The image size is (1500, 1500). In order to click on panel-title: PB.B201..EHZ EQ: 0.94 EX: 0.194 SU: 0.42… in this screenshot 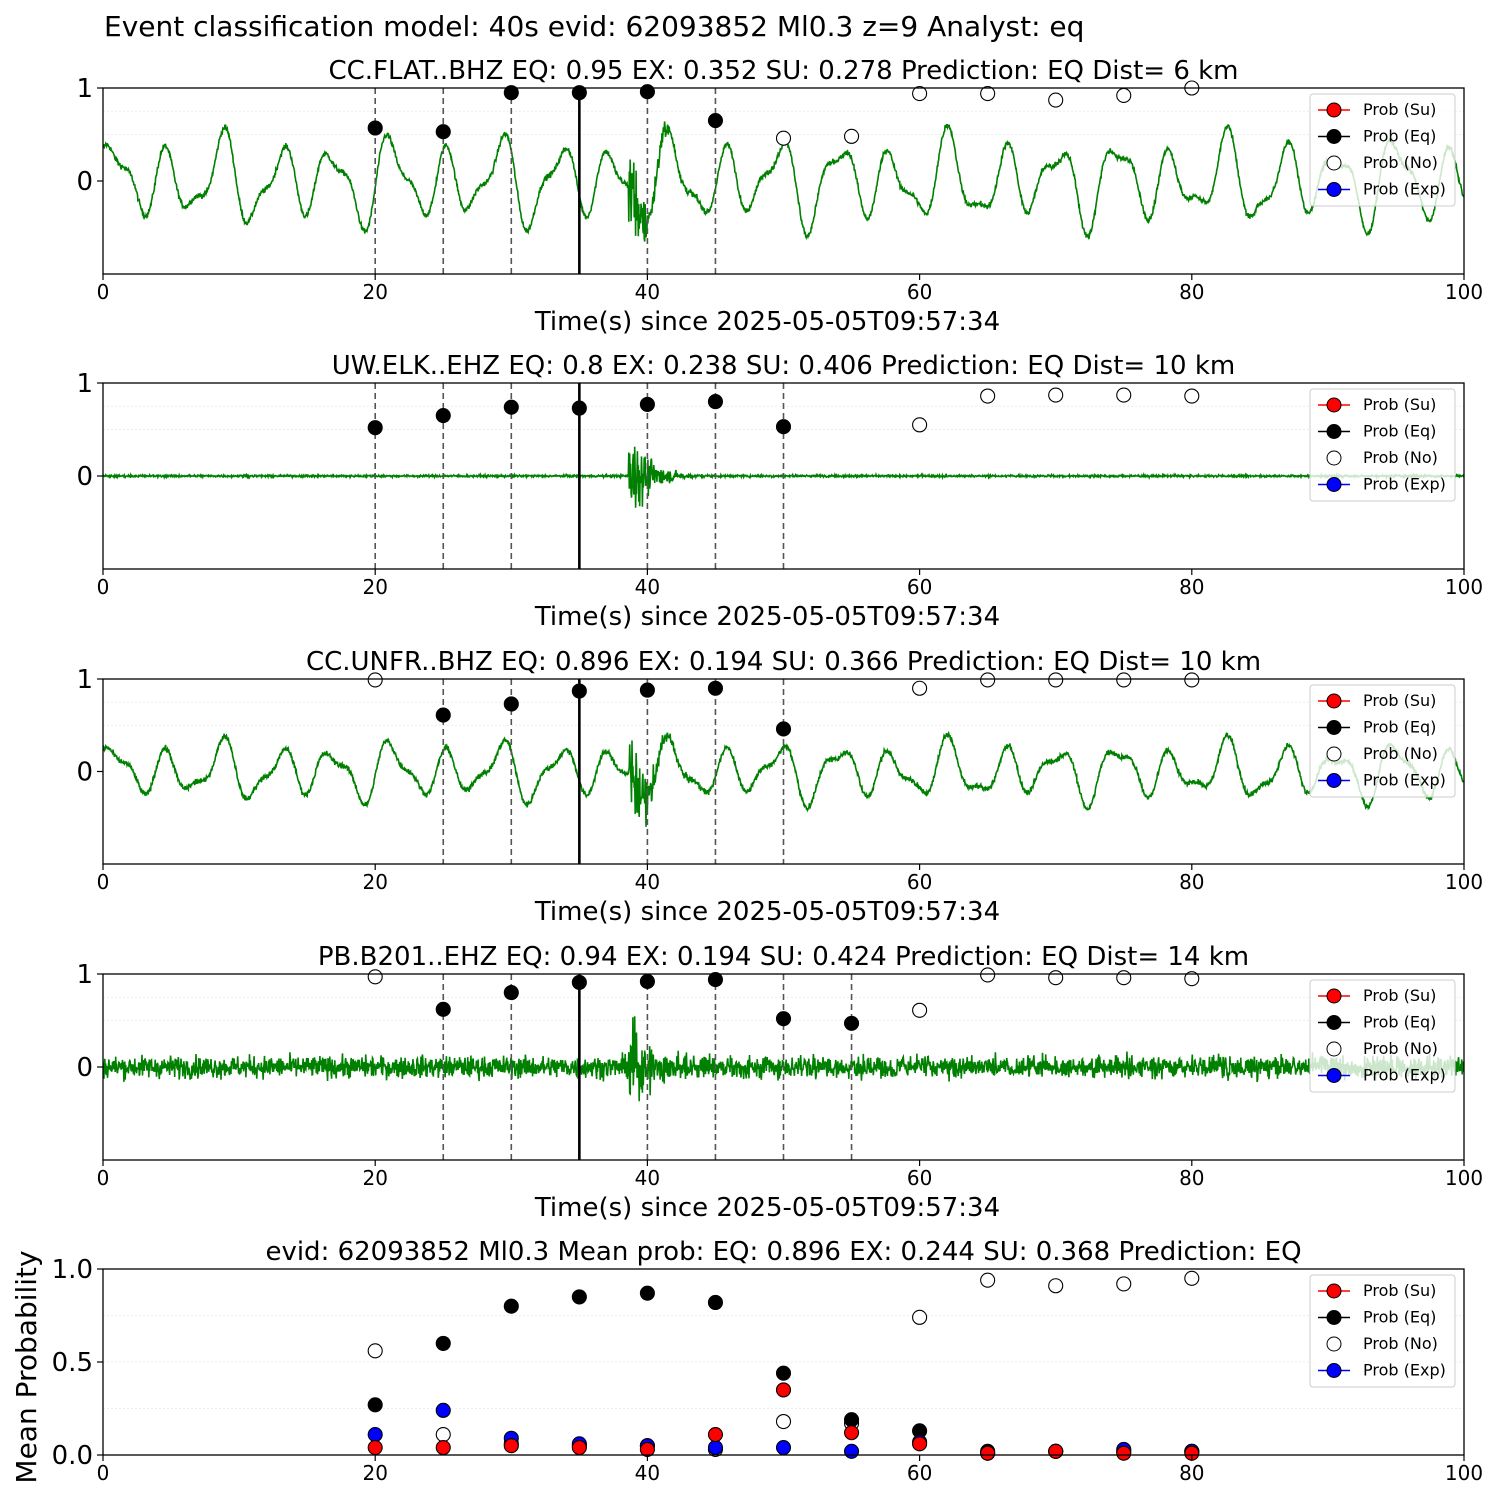, I will do `click(783, 957)`.